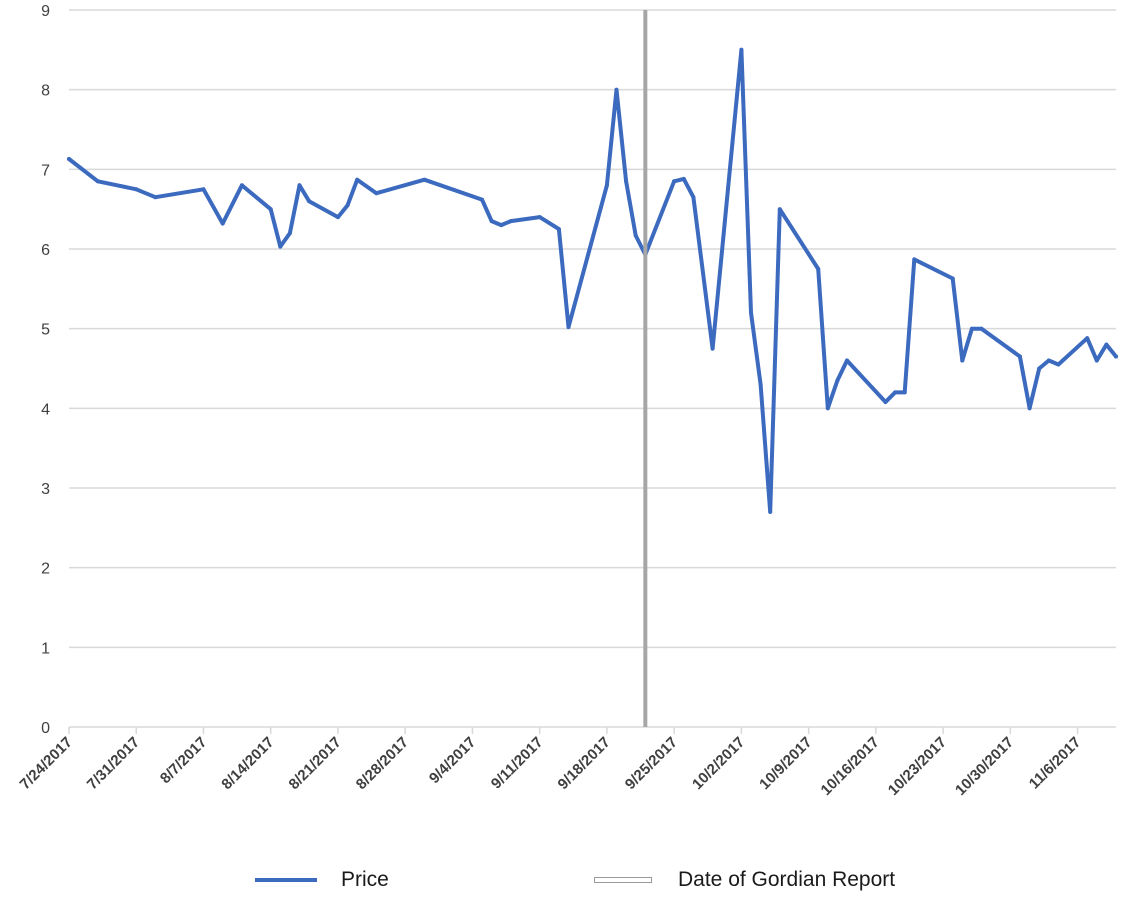 The width and height of the screenshot is (1121, 898). I want to click on x-tick-label: 10/2/2017, so click(718, 763).